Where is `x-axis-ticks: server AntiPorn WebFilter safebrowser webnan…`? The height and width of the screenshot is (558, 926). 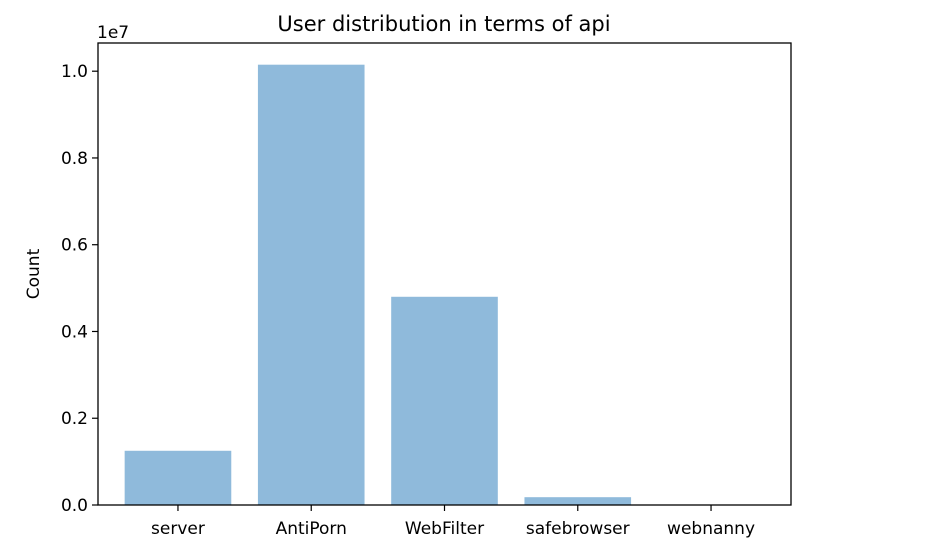
x-axis-ticks: server AntiPorn WebFilter safebrowser webnan… is located at coordinates (453, 522).